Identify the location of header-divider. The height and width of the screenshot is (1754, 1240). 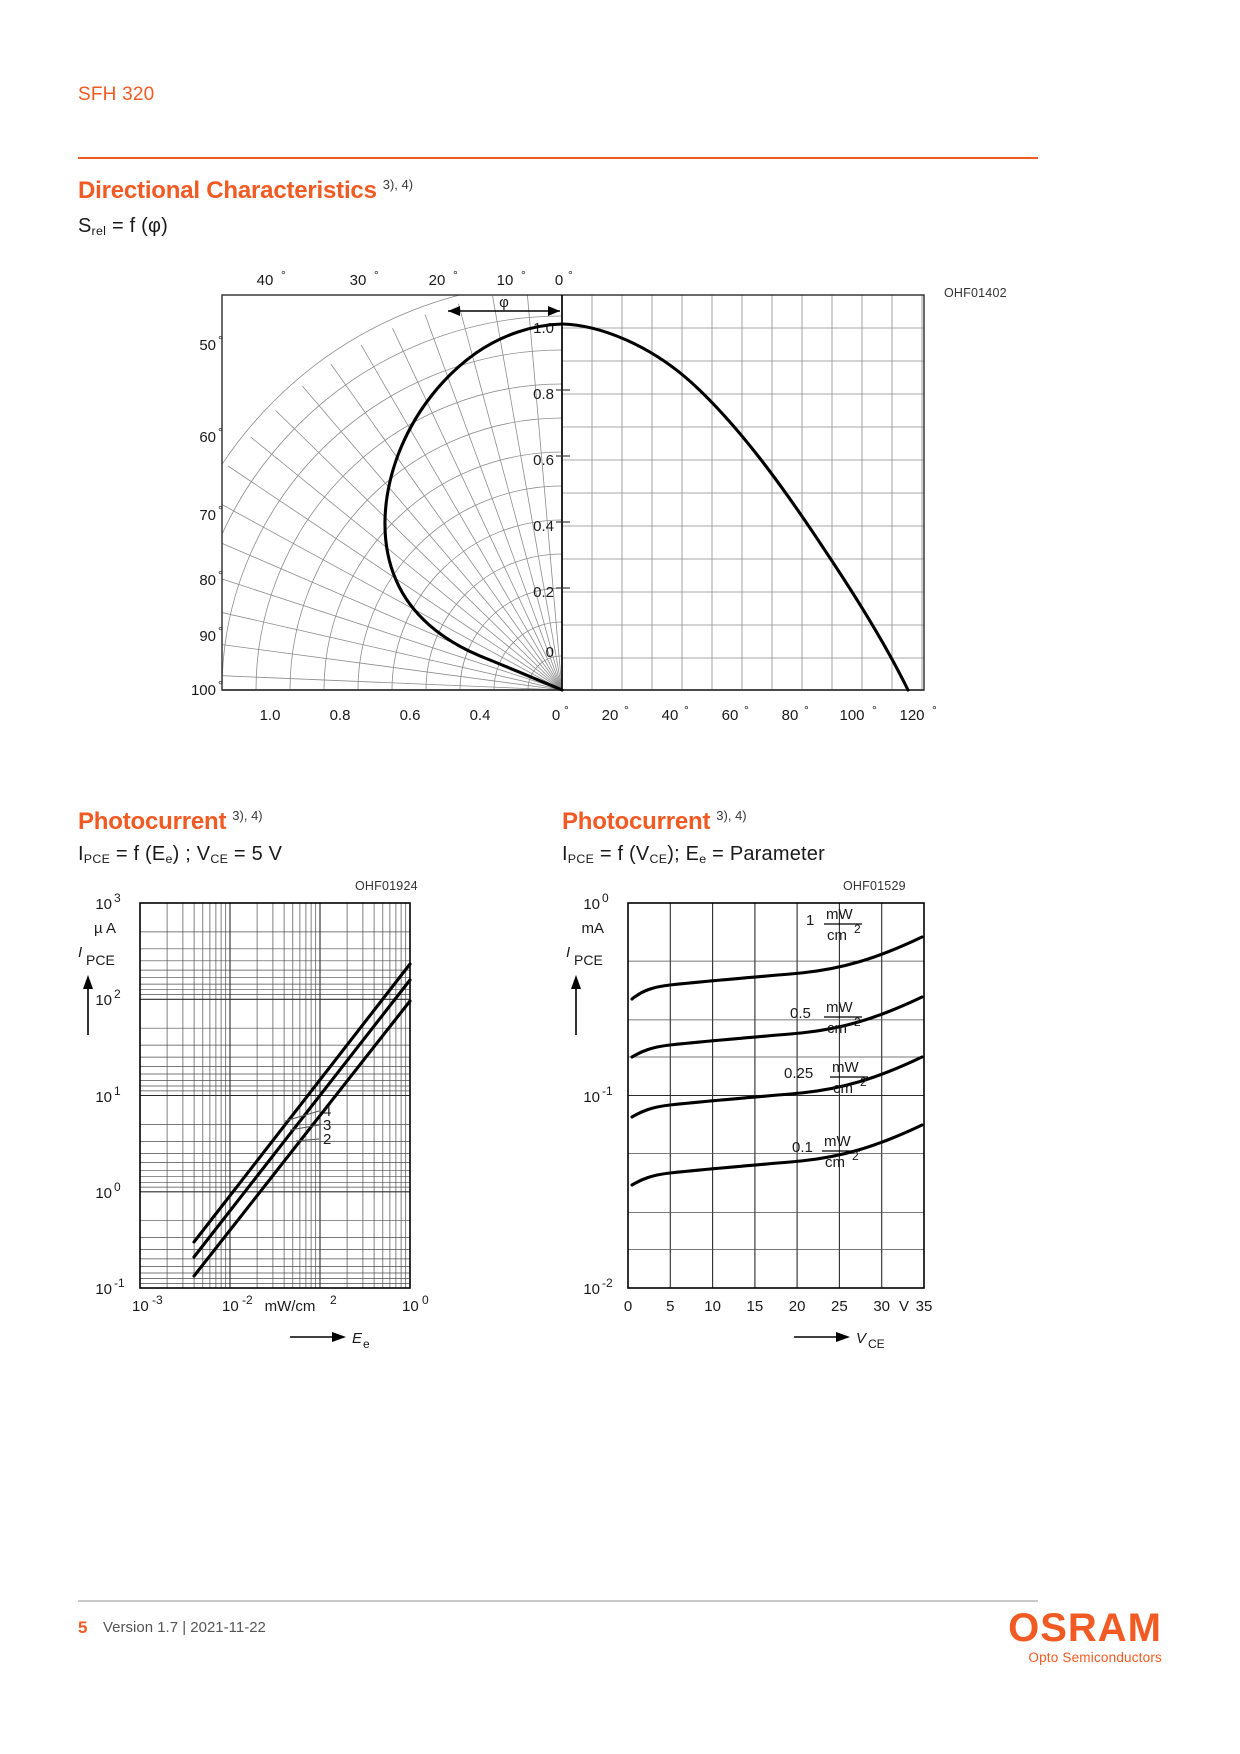
(558, 158).